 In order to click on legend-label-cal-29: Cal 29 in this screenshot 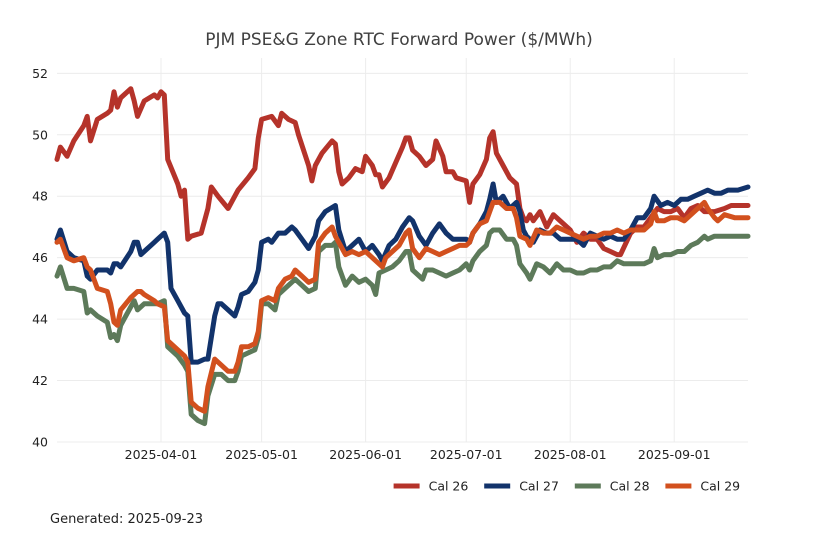, I will do `click(720, 486)`.